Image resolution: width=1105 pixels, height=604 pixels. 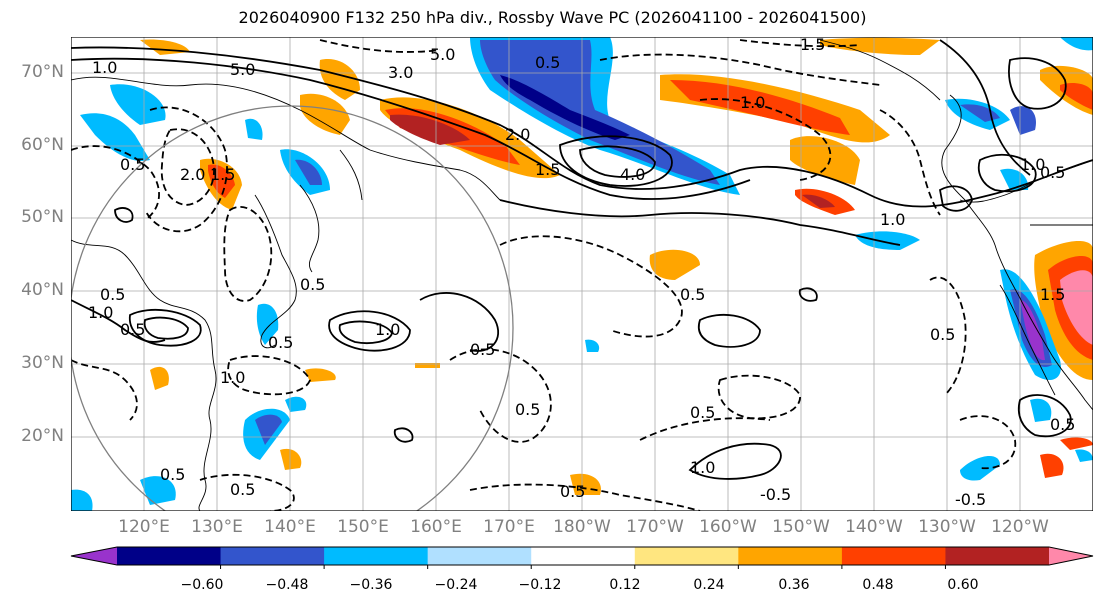 I want to click on colorbar, so click(x=582, y=557).